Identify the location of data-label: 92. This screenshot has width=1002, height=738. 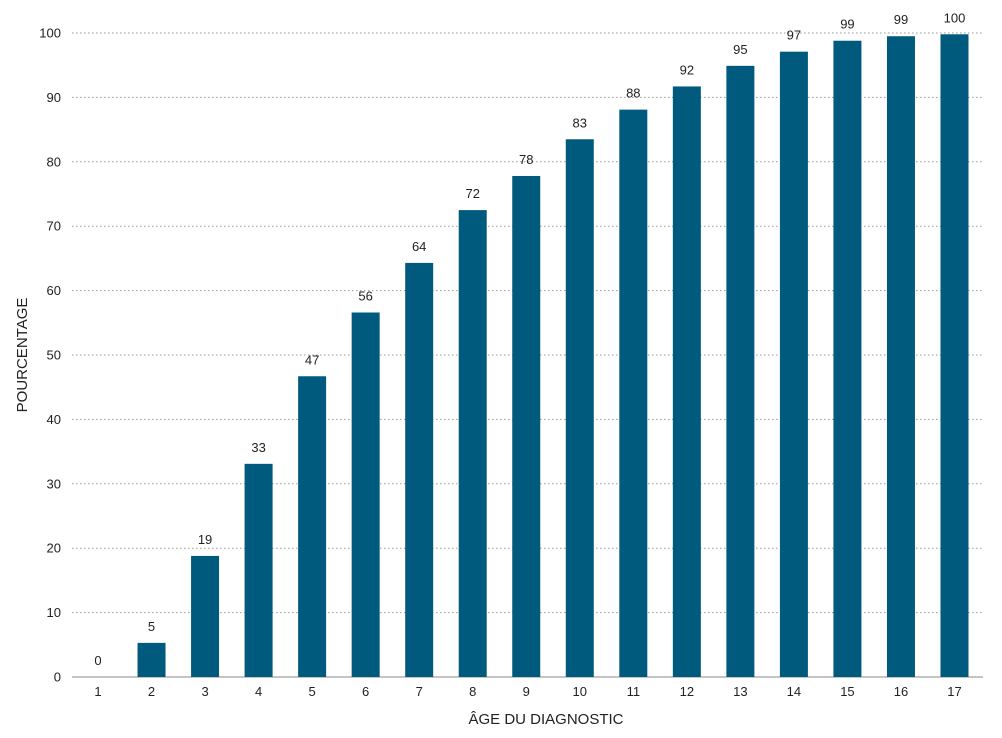
(687, 69).